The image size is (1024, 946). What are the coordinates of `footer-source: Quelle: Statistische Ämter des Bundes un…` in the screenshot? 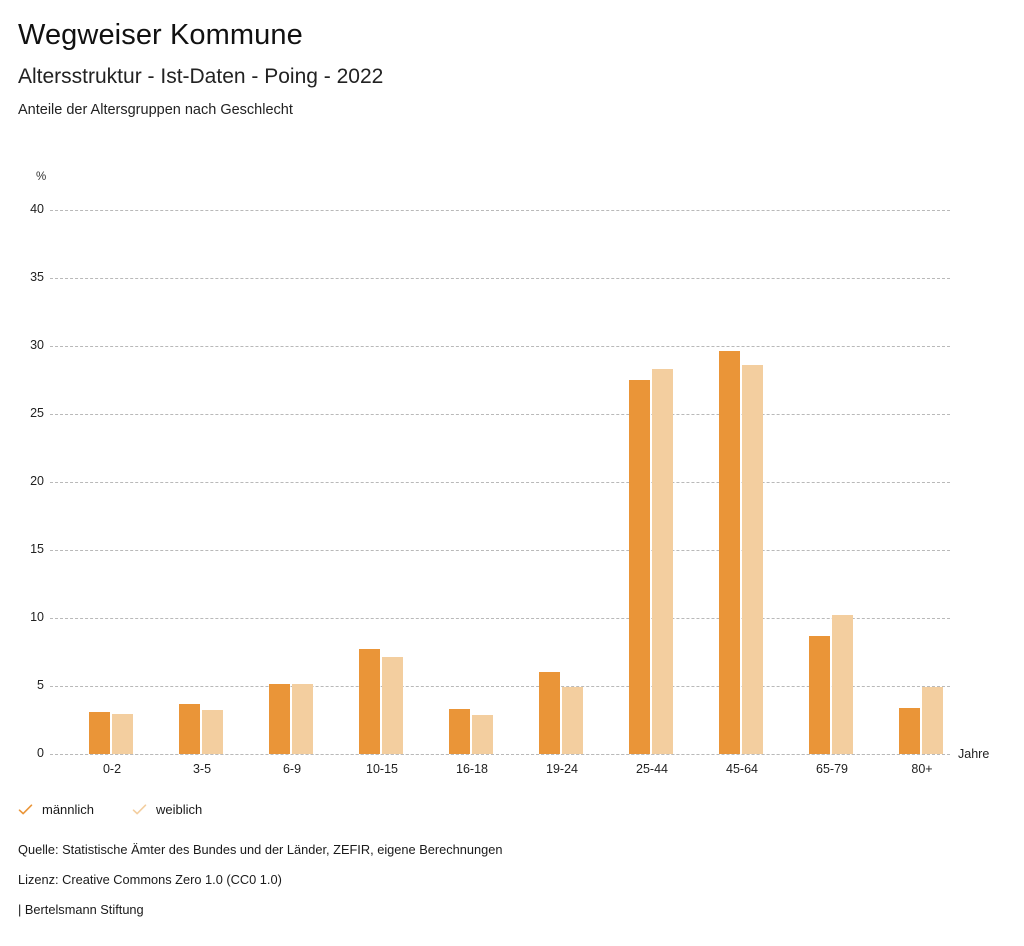 It's located at (260, 849).